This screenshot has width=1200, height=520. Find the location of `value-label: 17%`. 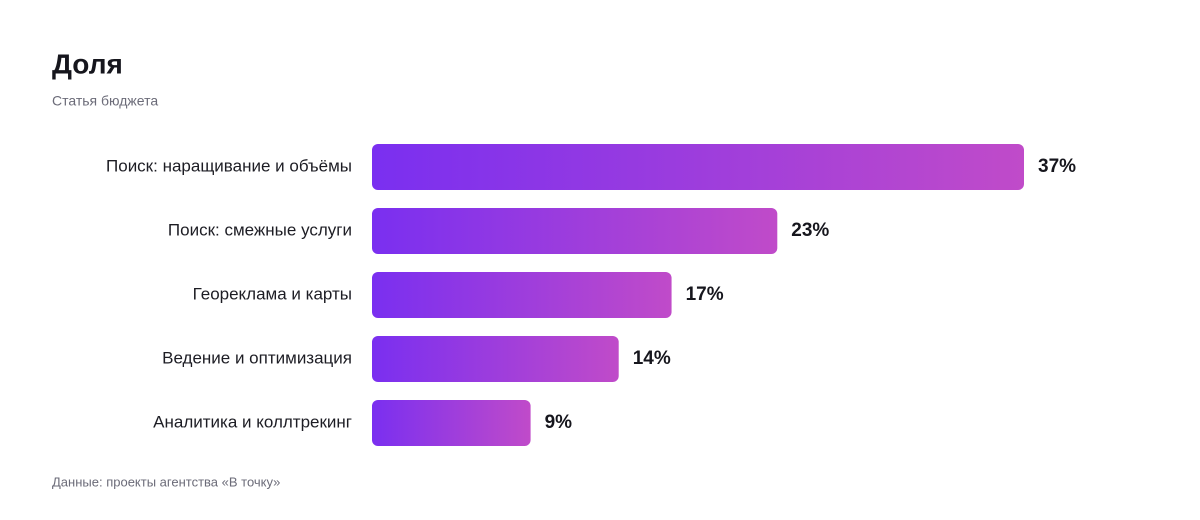

value-label: 17% is located at coordinates (705, 294).